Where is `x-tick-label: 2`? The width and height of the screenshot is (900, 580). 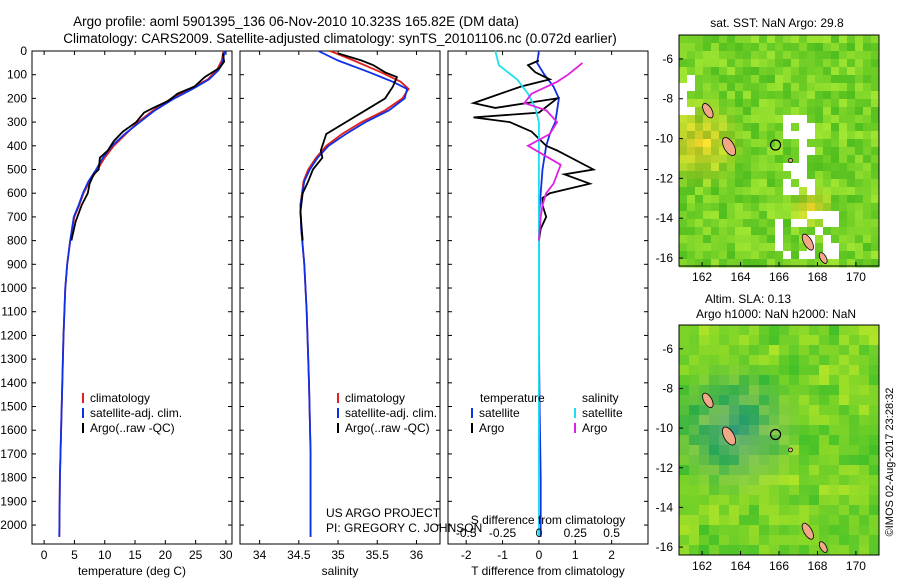 x-tick-label: 2 is located at coordinates (611, 555).